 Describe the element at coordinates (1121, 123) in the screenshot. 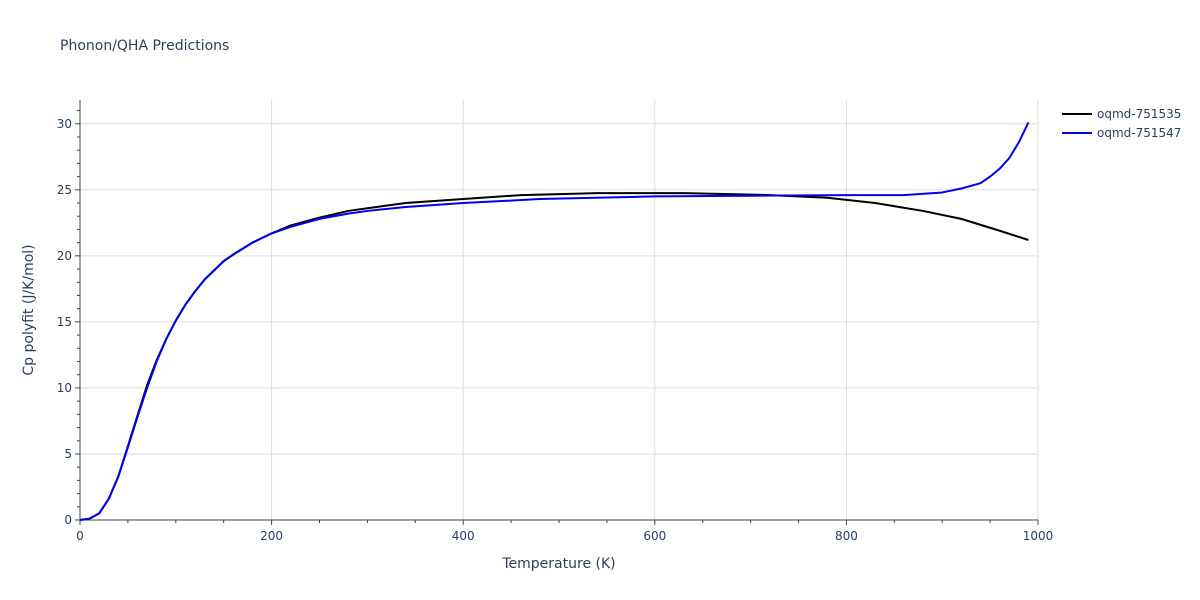

I see `legend: oqmd-751535 oqmd-751547` at that location.